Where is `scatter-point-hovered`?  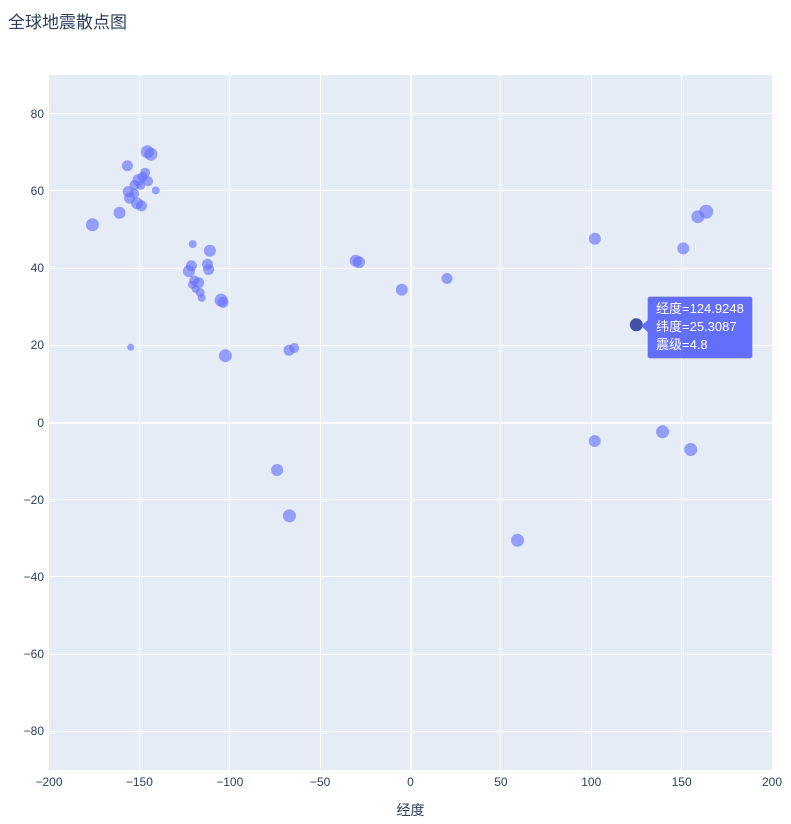
scatter-point-hovered is located at coordinates (636, 325).